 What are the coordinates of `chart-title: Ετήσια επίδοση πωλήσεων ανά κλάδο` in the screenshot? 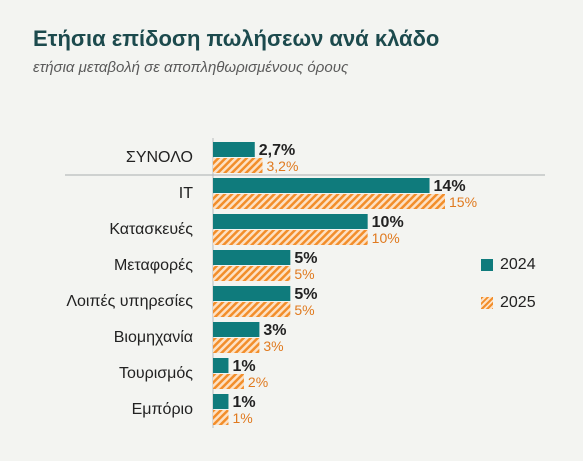 It's located at (236, 38).